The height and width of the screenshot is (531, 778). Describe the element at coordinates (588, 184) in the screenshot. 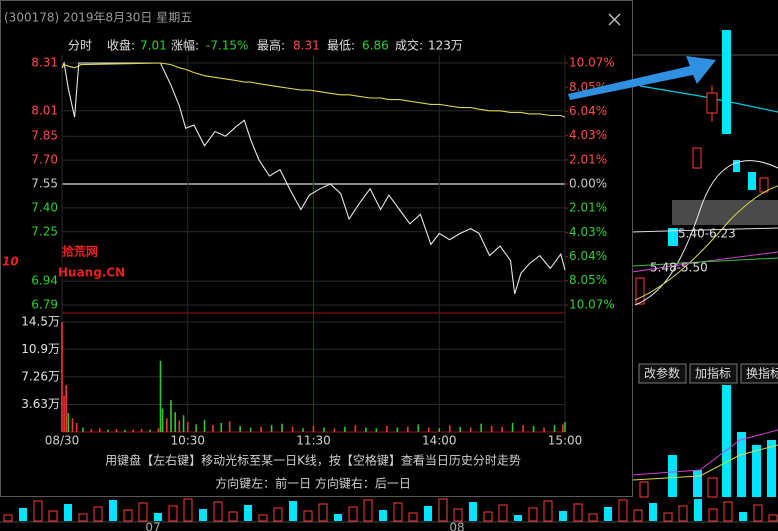

I see `y2-tick-label: 0.00%` at that location.